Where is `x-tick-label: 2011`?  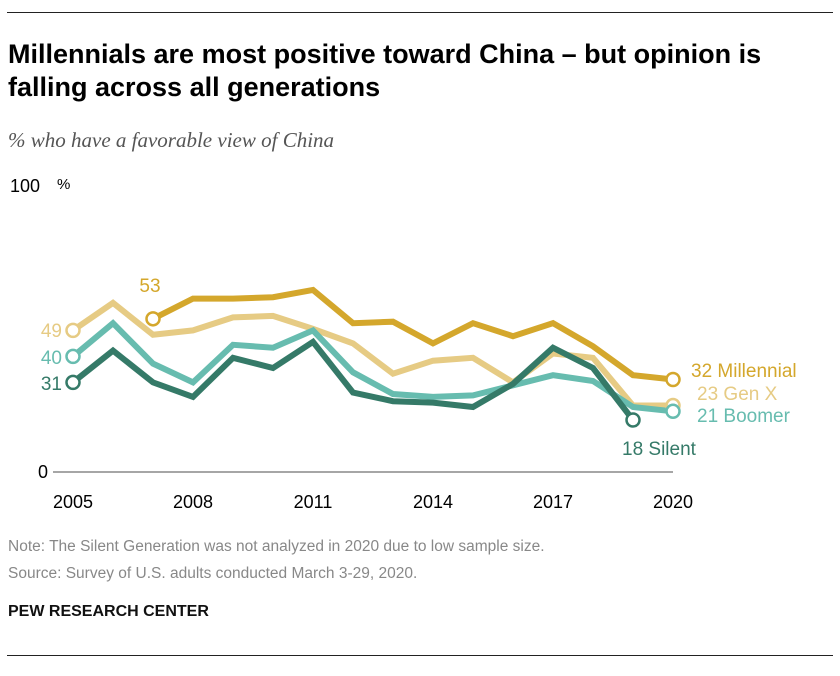 x-tick-label: 2011 is located at coordinates (313, 502).